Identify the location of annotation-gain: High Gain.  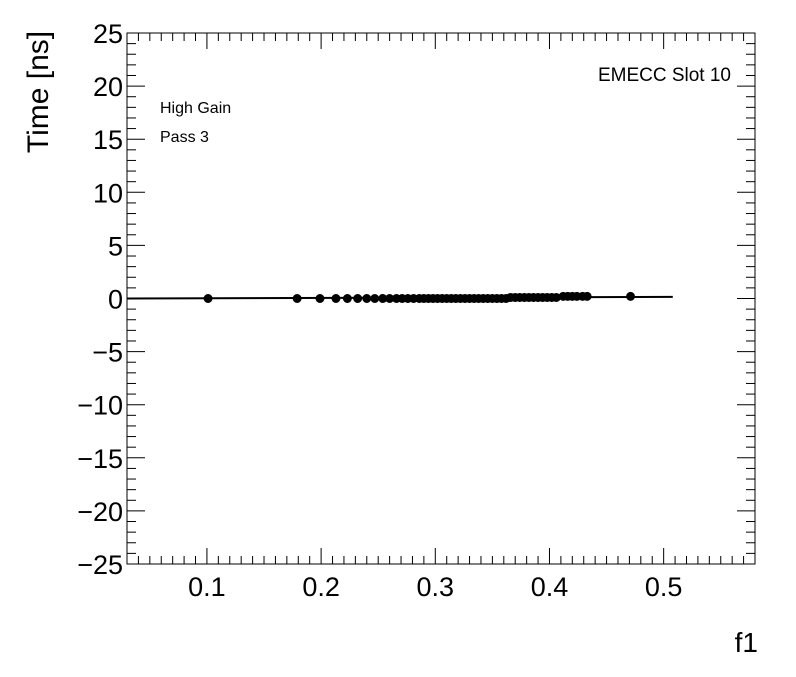
(195, 108).